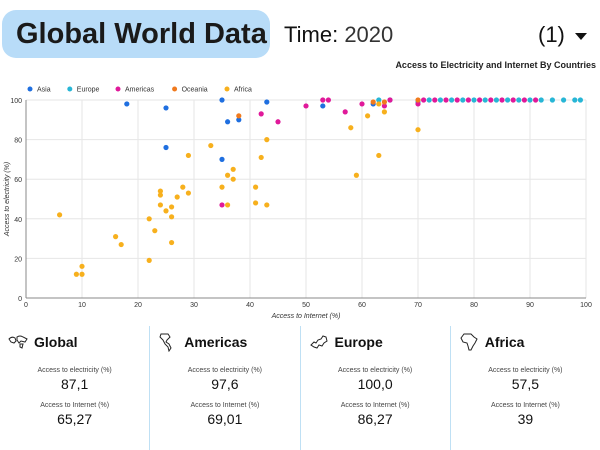 The height and width of the screenshot is (450, 600). Describe the element at coordinates (375, 384) in the screenshot. I see `electricity-value: 100,0` at that location.